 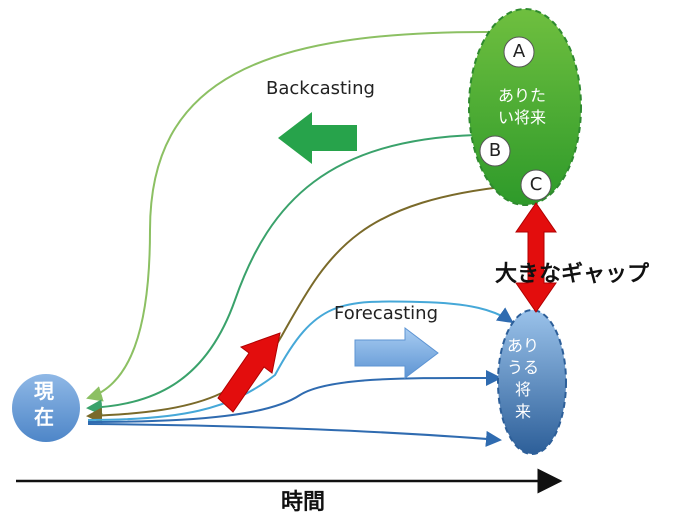 I want to click on forecasting-curve-lower, so click(x=294, y=435).